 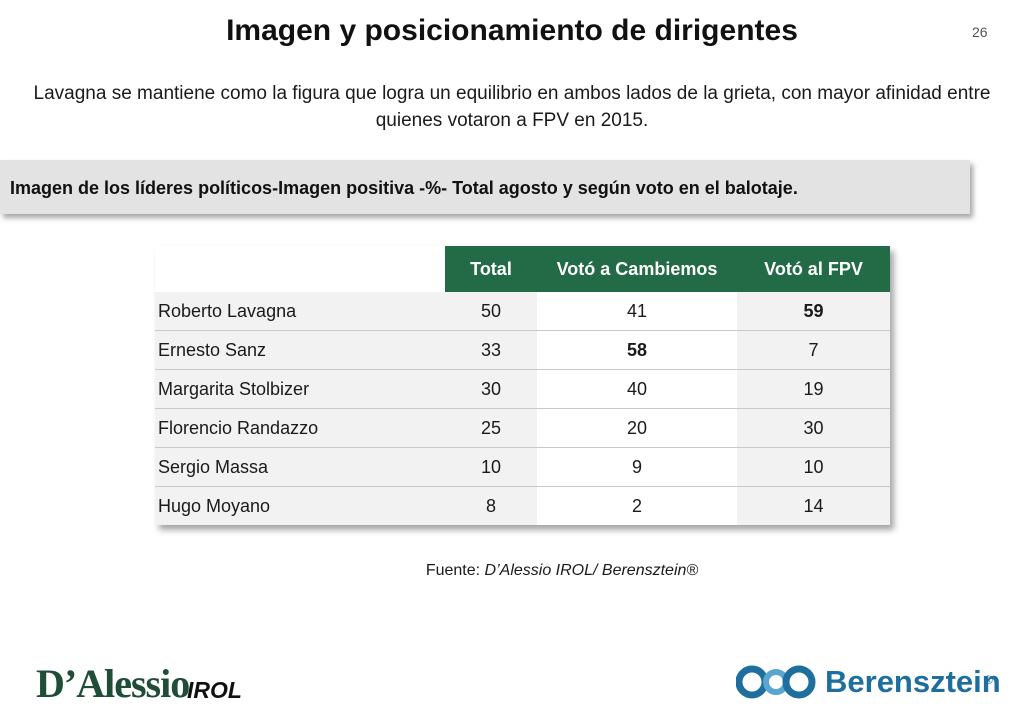 I want to click on registered-mark: ®, so click(x=988, y=680).